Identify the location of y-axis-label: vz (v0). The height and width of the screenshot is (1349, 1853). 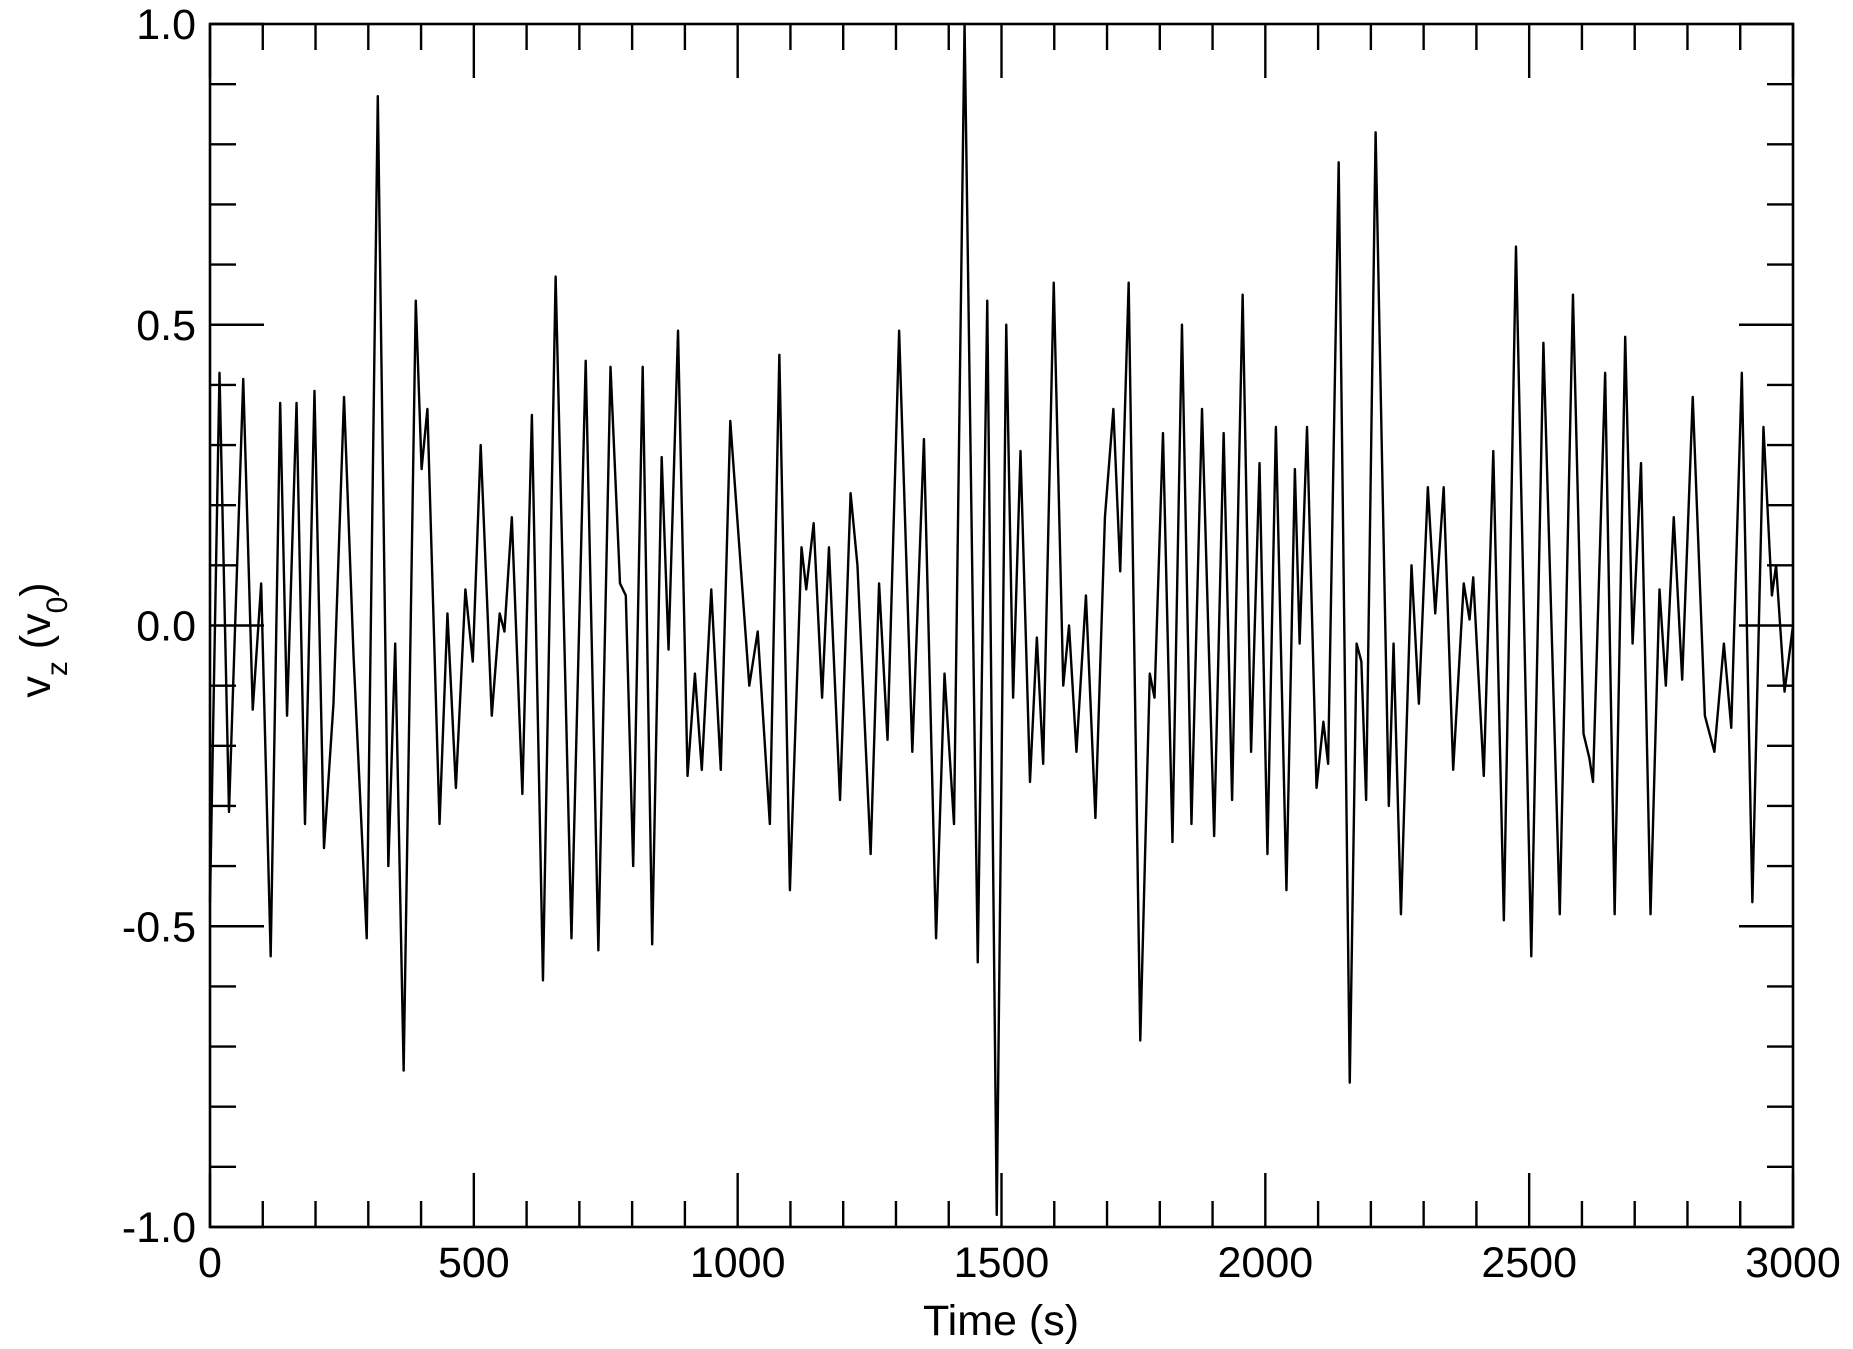
(43, 639).